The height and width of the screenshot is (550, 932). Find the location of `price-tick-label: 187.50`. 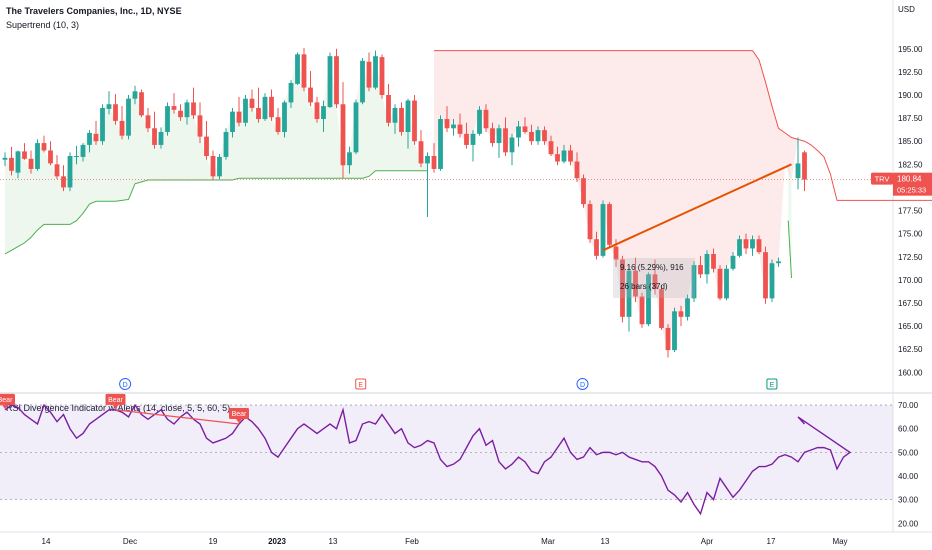

price-tick-label: 187.50 is located at coordinates (910, 118).